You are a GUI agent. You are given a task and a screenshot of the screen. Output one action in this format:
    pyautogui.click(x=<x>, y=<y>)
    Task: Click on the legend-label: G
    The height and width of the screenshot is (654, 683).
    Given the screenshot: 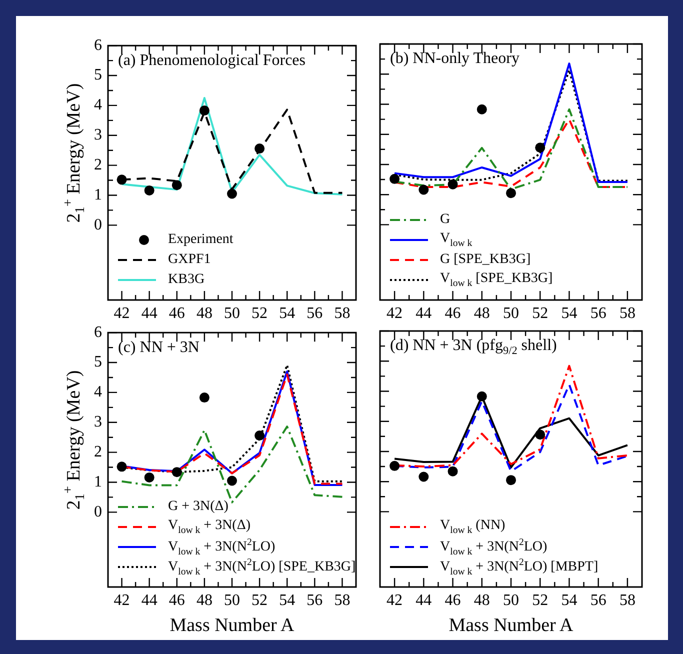 What is the action you would take?
    pyautogui.click(x=445, y=220)
    